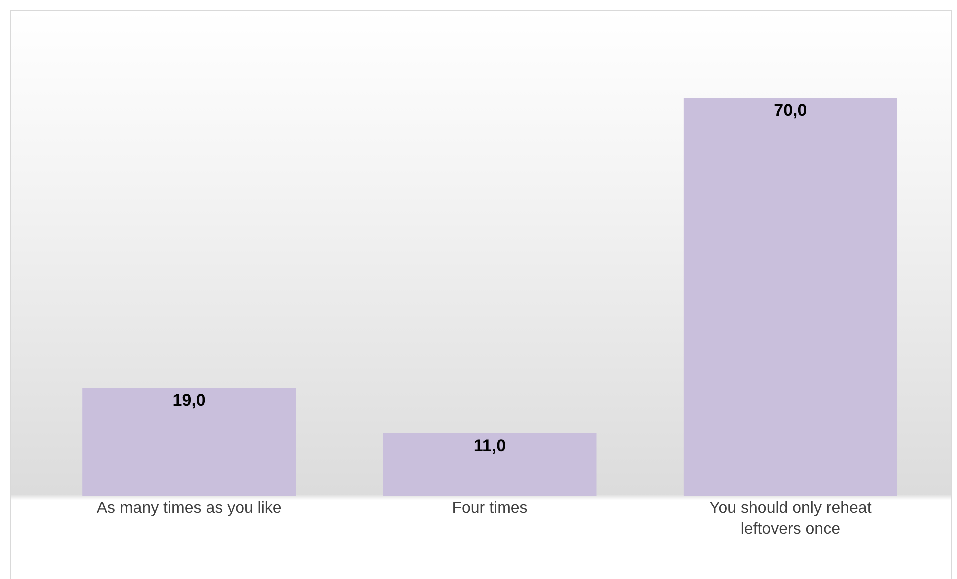 Image resolution: width=957 pixels, height=579 pixels. What do you see at coordinates (791, 110) in the screenshot?
I see `data-label: 70,0` at bounding box center [791, 110].